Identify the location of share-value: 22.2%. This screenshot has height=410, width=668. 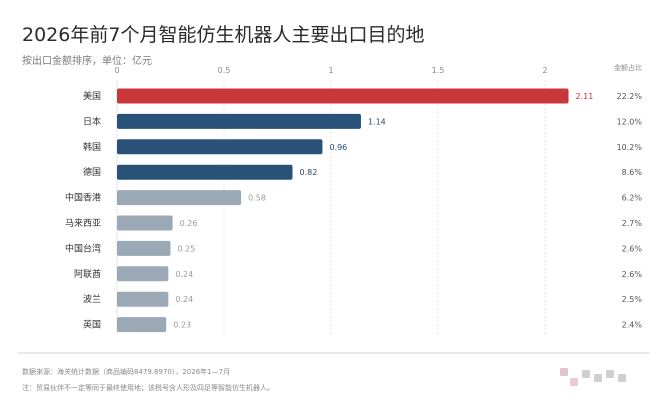
(630, 96).